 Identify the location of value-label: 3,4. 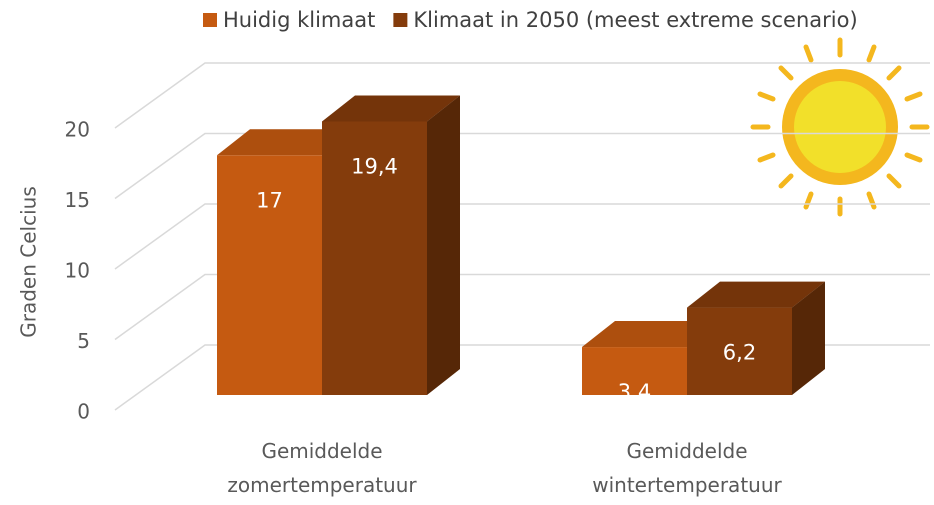
(634, 392).